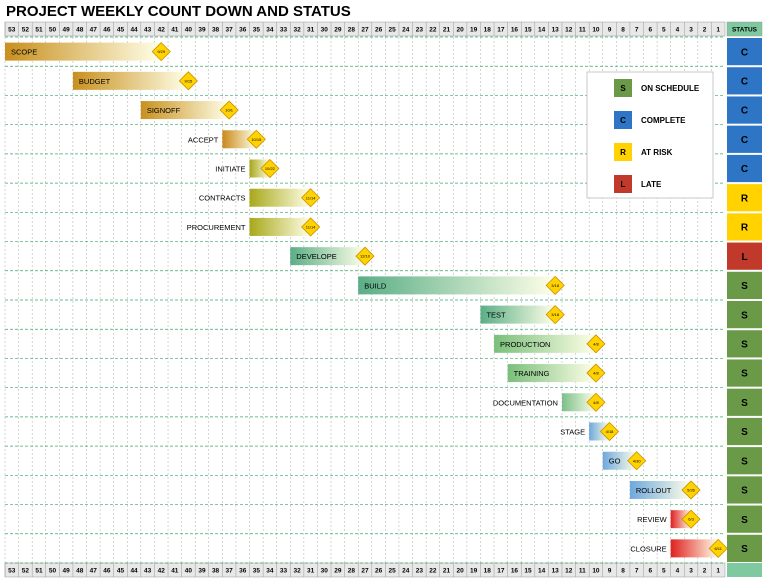 The height and width of the screenshot is (580, 768). What do you see at coordinates (691, 30) in the screenshot?
I see `week-label: 3` at bounding box center [691, 30].